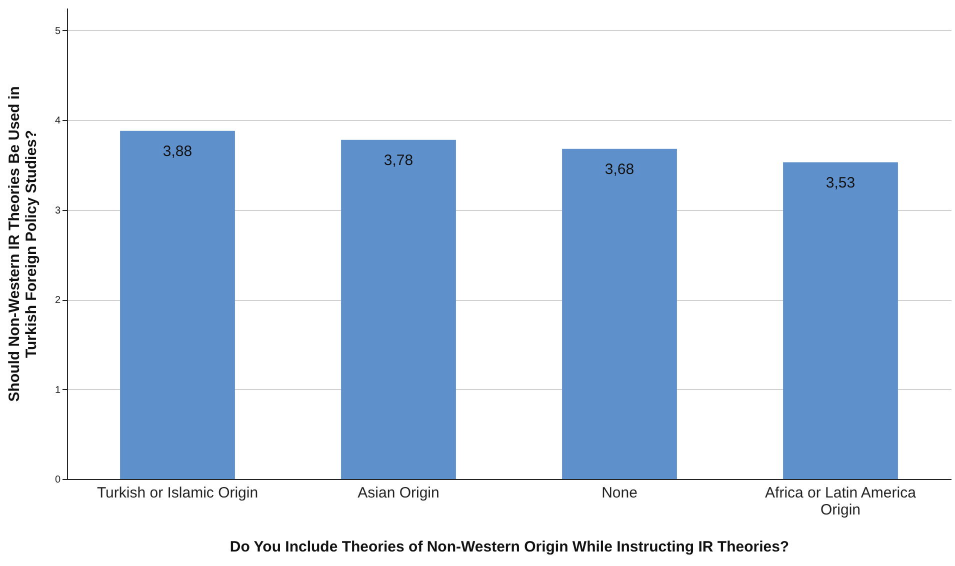 The width and height of the screenshot is (955, 566). What do you see at coordinates (841, 501) in the screenshot?
I see `x-tick-label: Africa or Latin America Origin` at bounding box center [841, 501].